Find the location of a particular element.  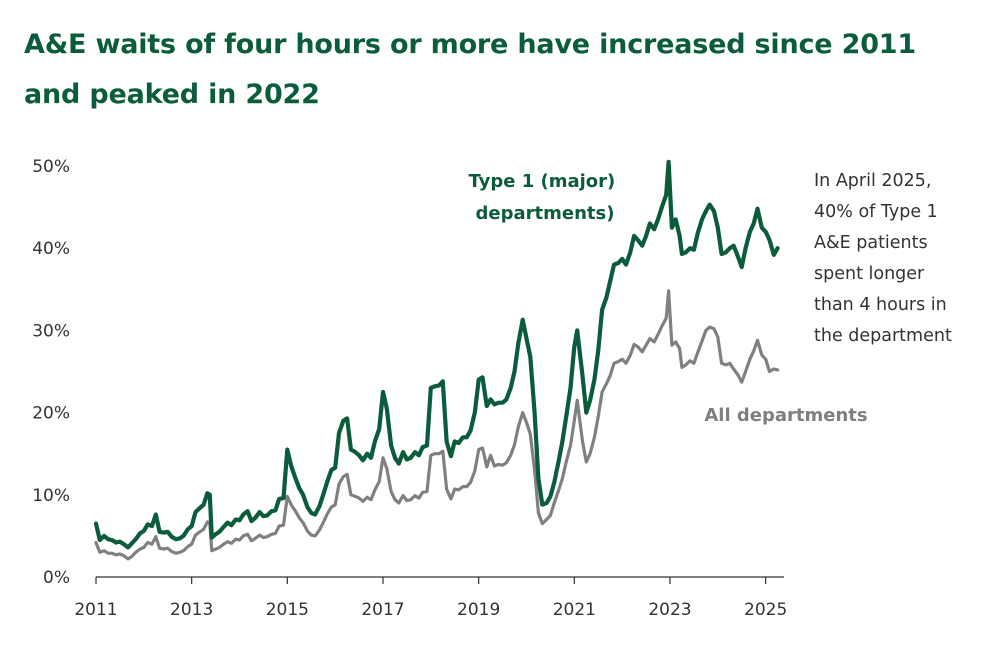

x-tick-label: 2021 is located at coordinates (574, 610).